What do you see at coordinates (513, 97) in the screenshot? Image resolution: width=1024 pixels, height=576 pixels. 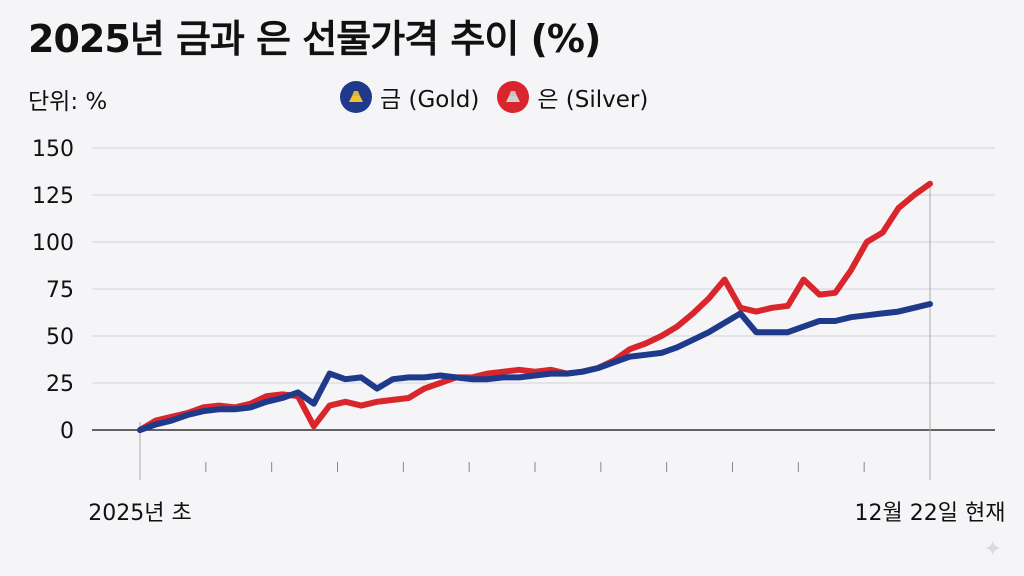 I see `silver-bar-icon` at bounding box center [513, 97].